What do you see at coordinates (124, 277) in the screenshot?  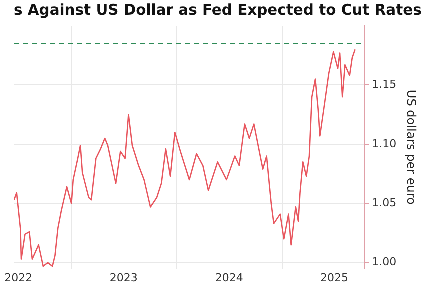 I see `x-tick-label: 2023` at bounding box center [124, 277].